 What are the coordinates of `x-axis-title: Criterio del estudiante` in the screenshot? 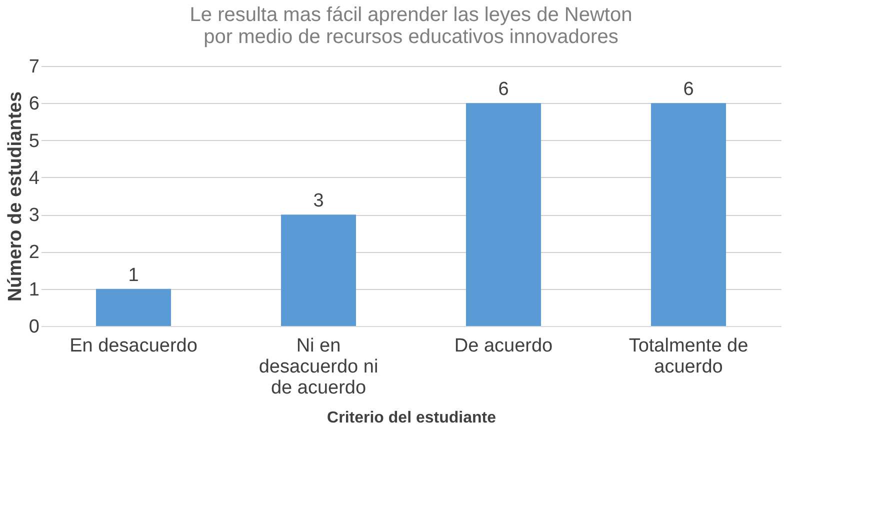 It's located at (411, 418).